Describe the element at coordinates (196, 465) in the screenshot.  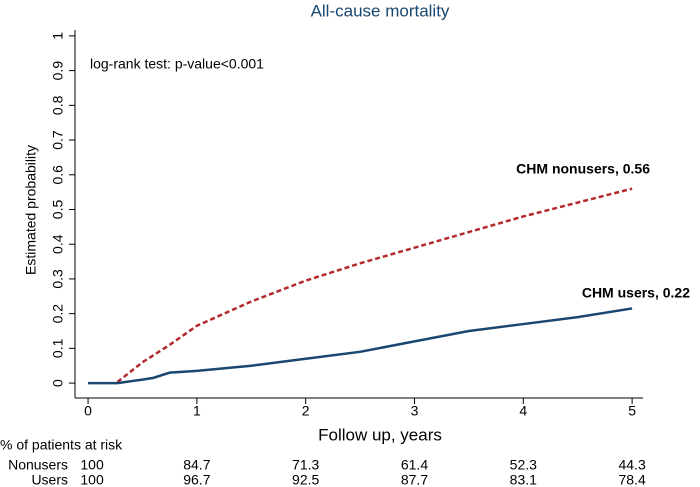
I see `risk-value: 84.7` at that location.